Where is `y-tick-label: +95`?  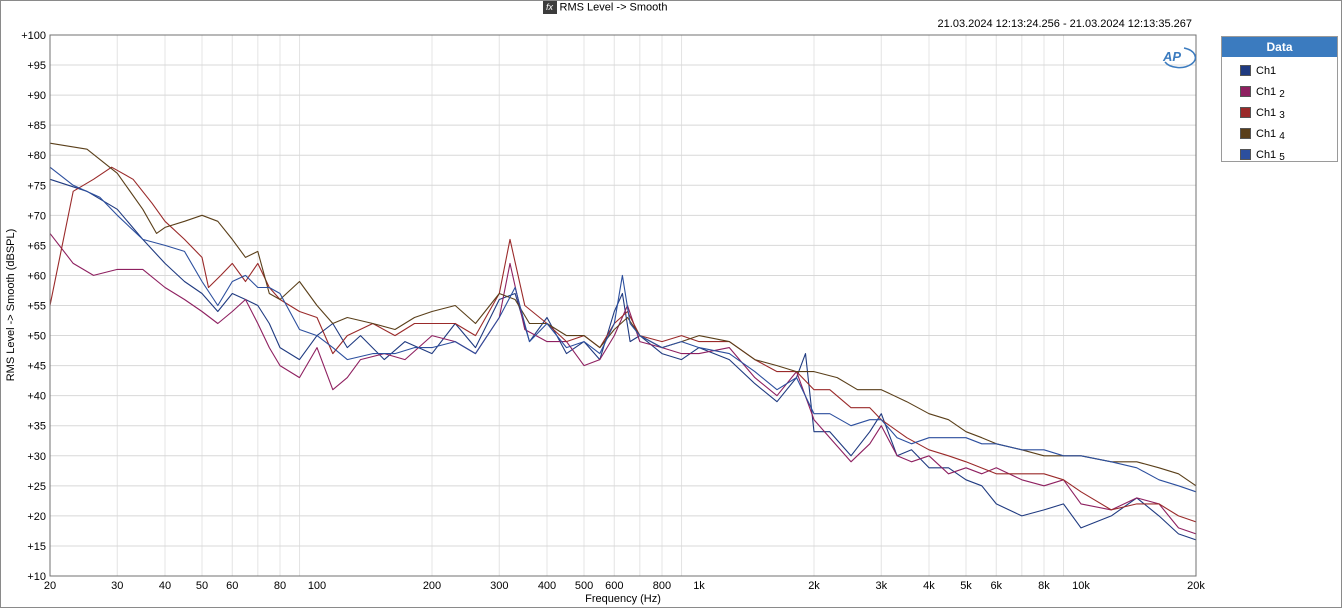 y-tick-label: +95 is located at coordinates (36, 66).